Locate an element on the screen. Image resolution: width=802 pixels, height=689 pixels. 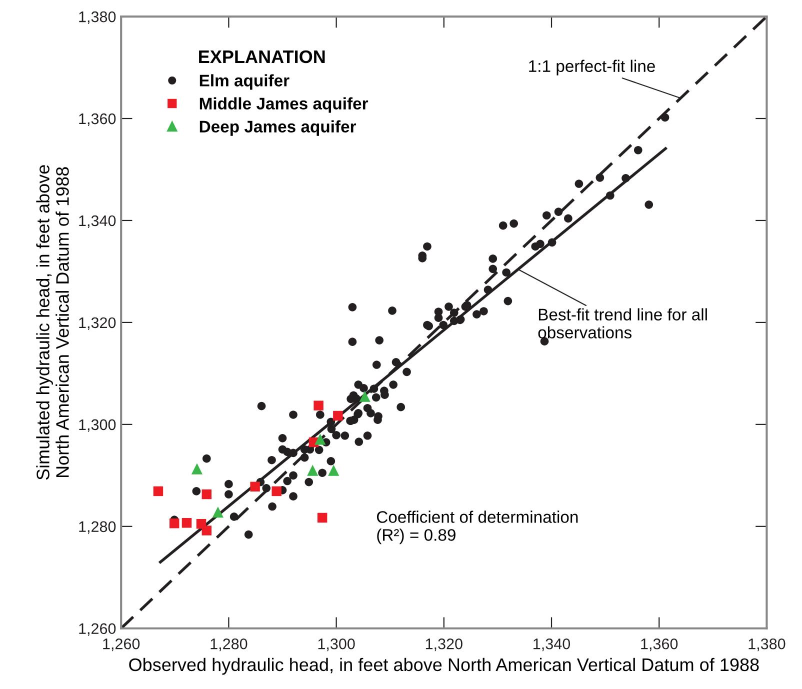
annotation: Best-fit trend line for all observations is located at coordinates (622, 323).